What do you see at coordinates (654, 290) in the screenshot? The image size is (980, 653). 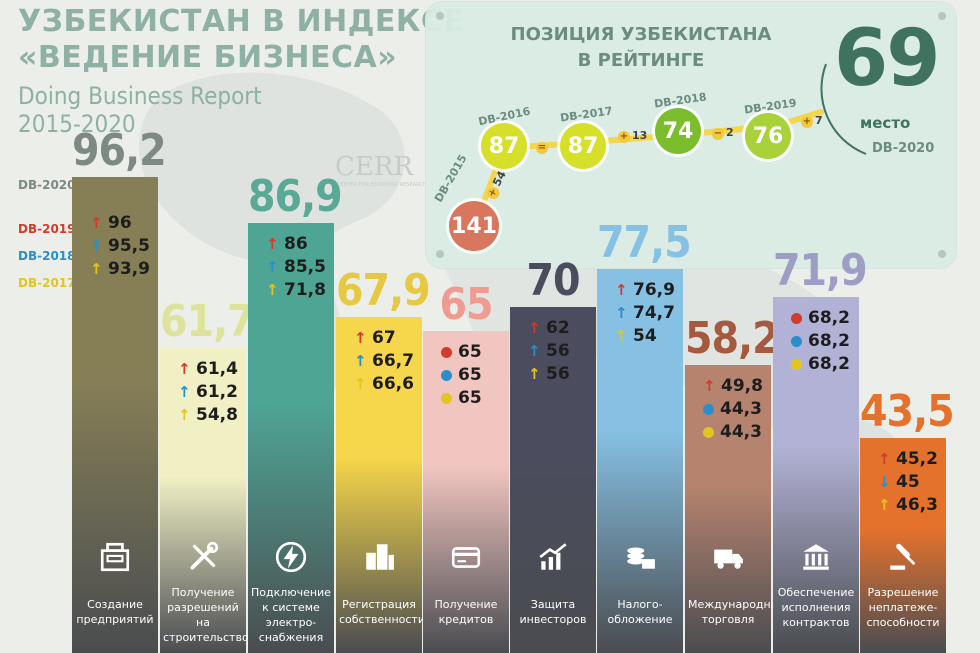 I see `history-value: 76,9` at bounding box center [654, 290].